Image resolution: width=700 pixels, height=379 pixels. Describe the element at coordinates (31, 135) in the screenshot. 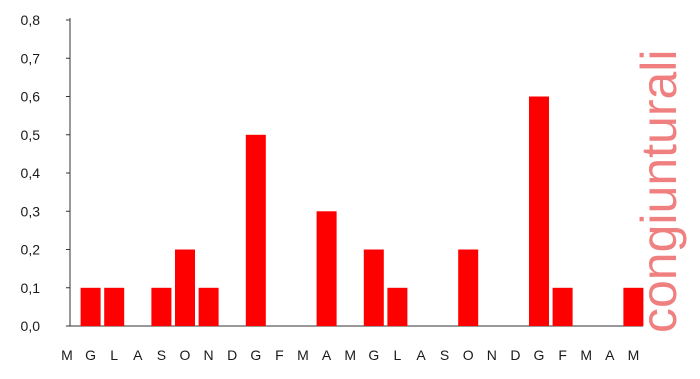

I see `y-tick-label: 0,5` at that location.